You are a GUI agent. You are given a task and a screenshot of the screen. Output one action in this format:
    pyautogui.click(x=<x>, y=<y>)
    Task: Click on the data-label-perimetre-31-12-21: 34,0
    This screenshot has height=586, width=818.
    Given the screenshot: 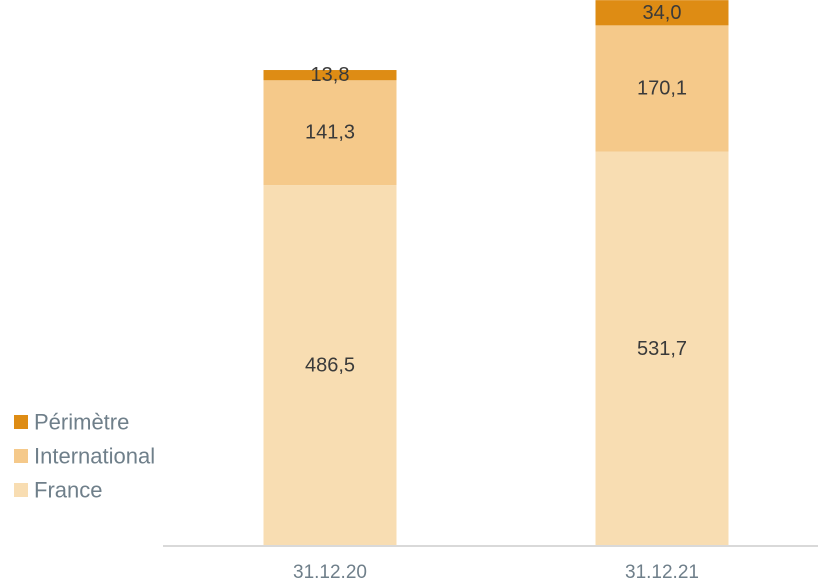 What is the action you would take?
    pyautogui.click(x=662, y=13)
    